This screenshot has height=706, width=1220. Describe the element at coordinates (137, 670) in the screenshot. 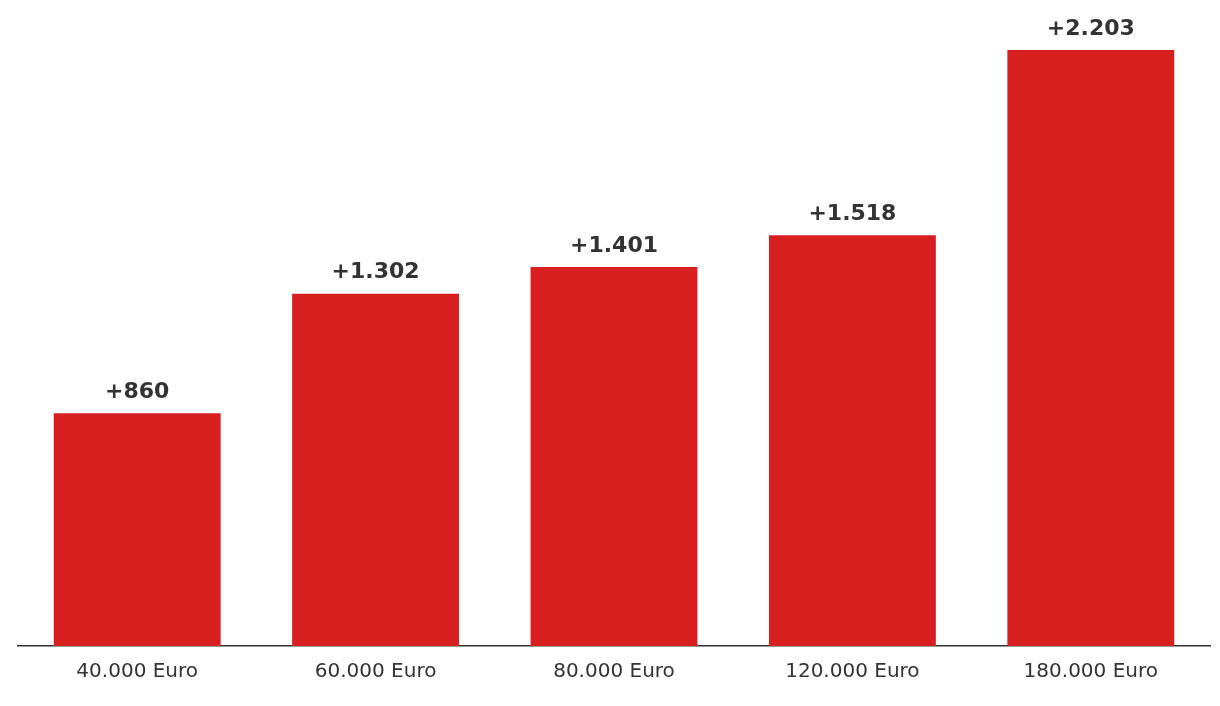

I see `x-tick-label: 40.000 Euro` at that location.